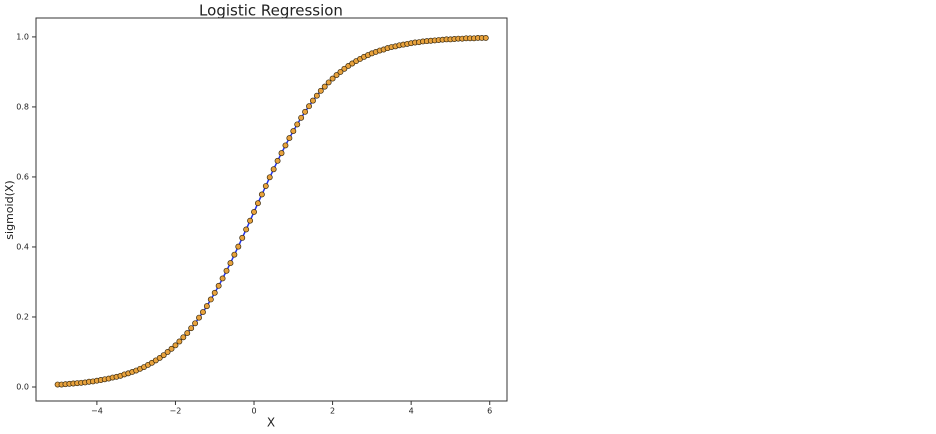 This screenshot has width=936, height=434. I want to click on chart-title: Logistic Regression, so click(271, 11).